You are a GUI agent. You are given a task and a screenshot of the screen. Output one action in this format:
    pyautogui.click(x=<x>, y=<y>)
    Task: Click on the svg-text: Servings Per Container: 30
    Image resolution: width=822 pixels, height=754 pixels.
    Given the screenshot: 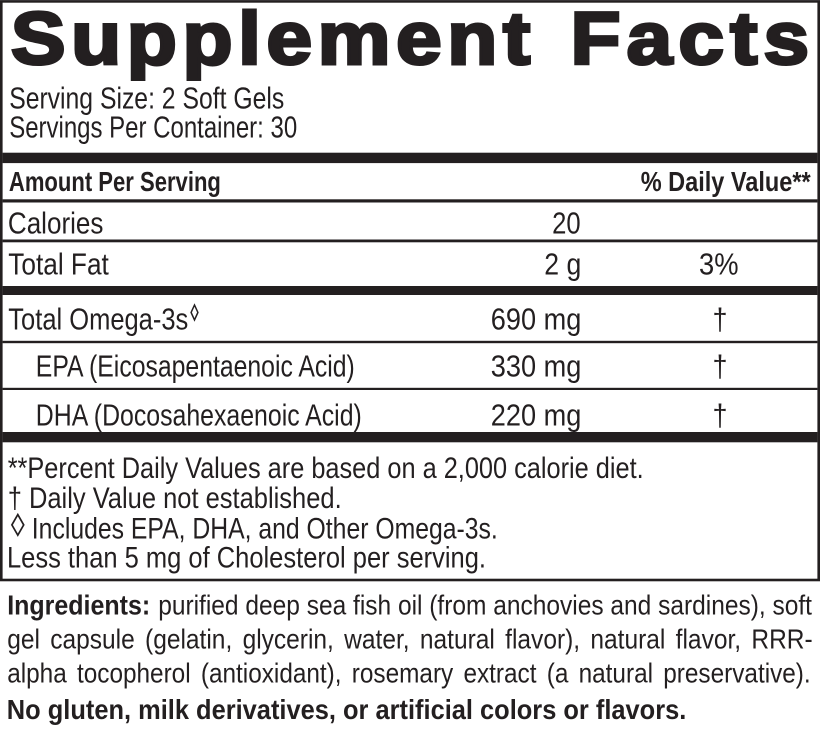 What is the action you would take?
    pyautogui.click(x=153, y=127)
    